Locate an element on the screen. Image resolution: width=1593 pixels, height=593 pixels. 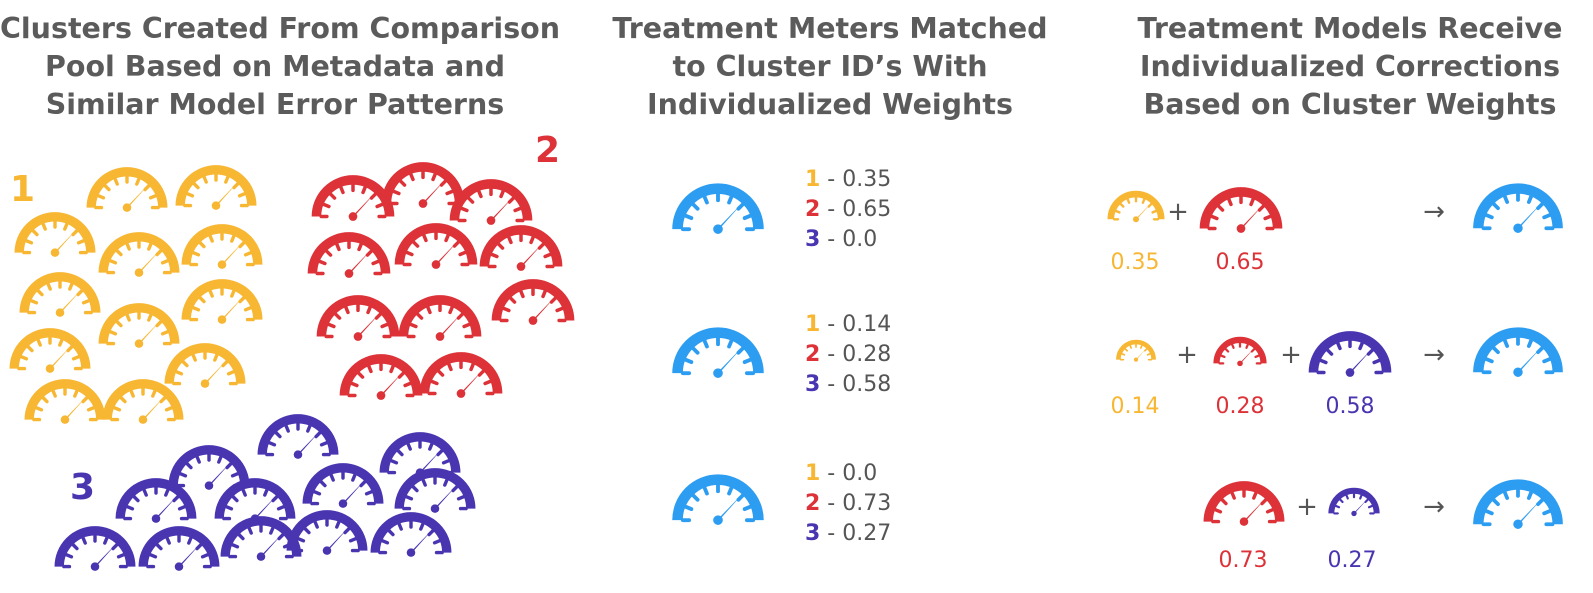
weight-value: 0.14 is located at coordinates (867, 324).